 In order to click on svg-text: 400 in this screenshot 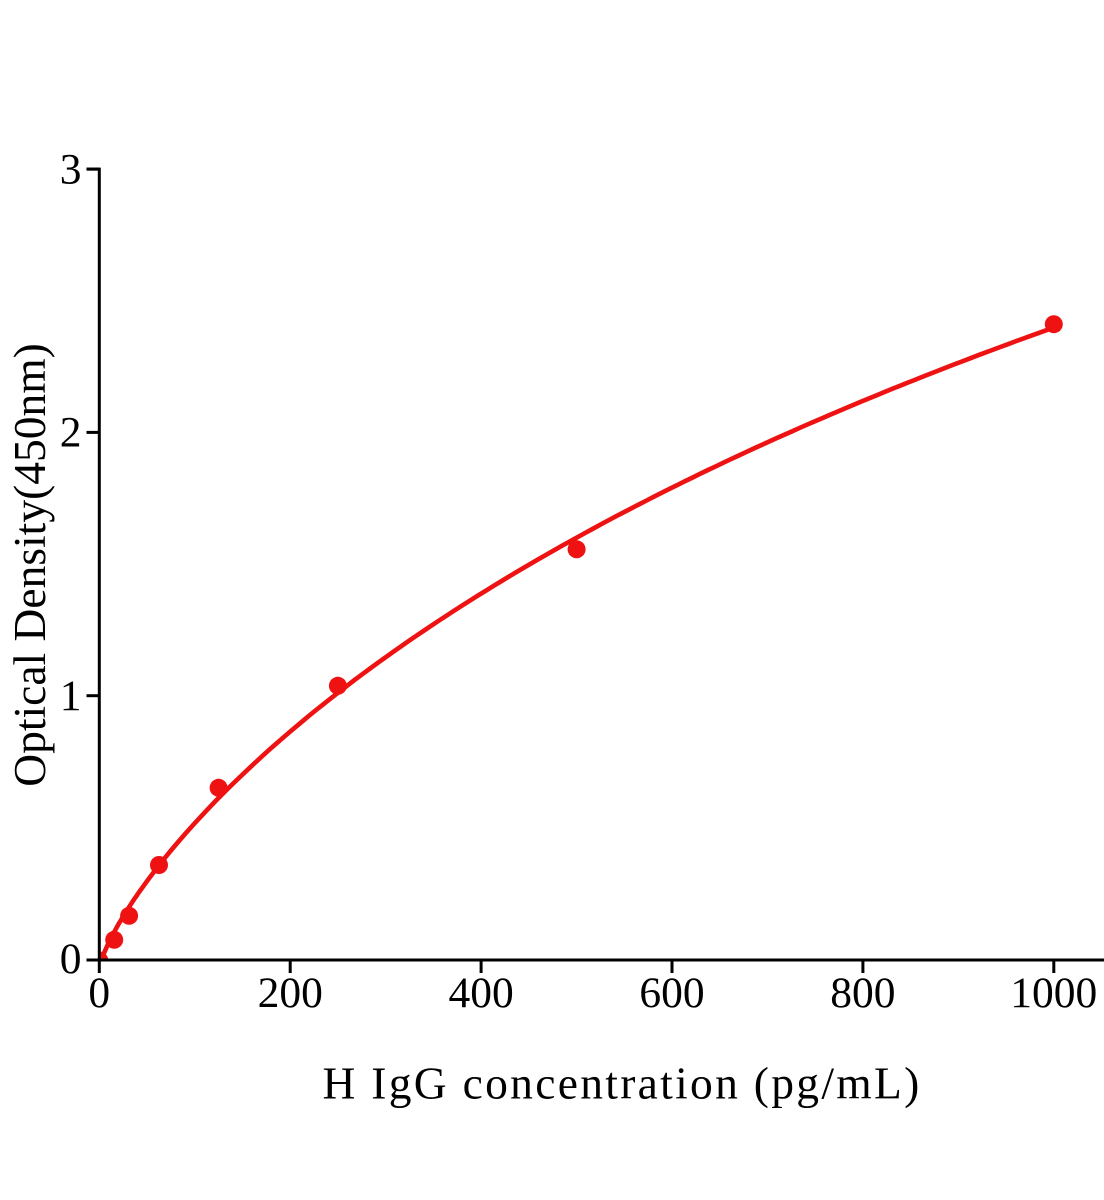, I will do `click(480, 993)`.